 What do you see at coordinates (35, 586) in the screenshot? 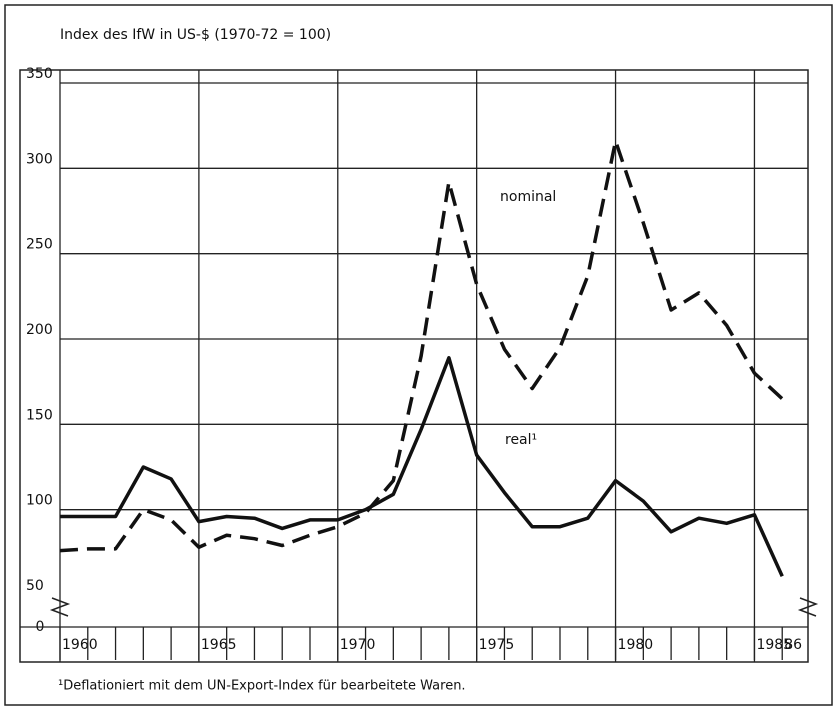
I see `y-tick-label: 50` at bounding box center [35, 586].